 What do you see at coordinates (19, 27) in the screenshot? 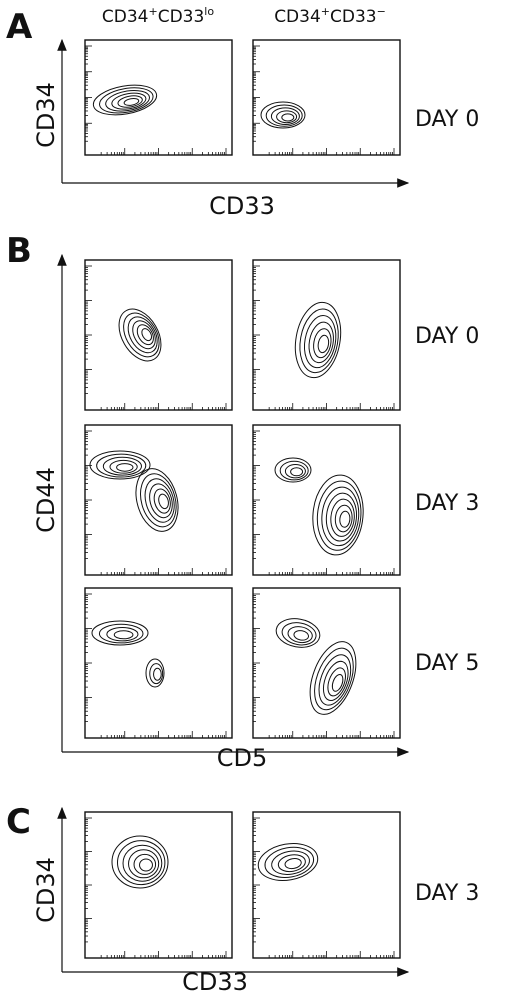
I see `panel-letter: A` at bounding box center [19, 27].